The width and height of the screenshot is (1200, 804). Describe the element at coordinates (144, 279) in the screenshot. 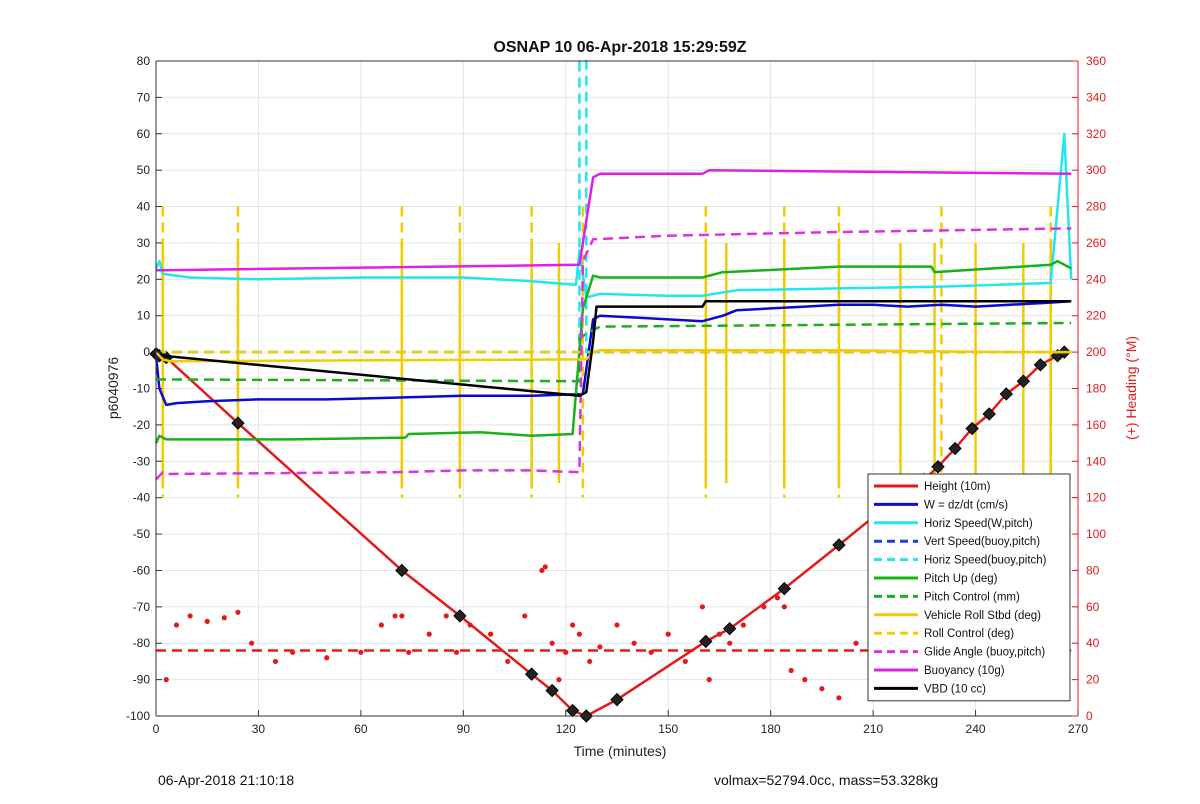

I see `y-tick-label-left: 20` at that location.